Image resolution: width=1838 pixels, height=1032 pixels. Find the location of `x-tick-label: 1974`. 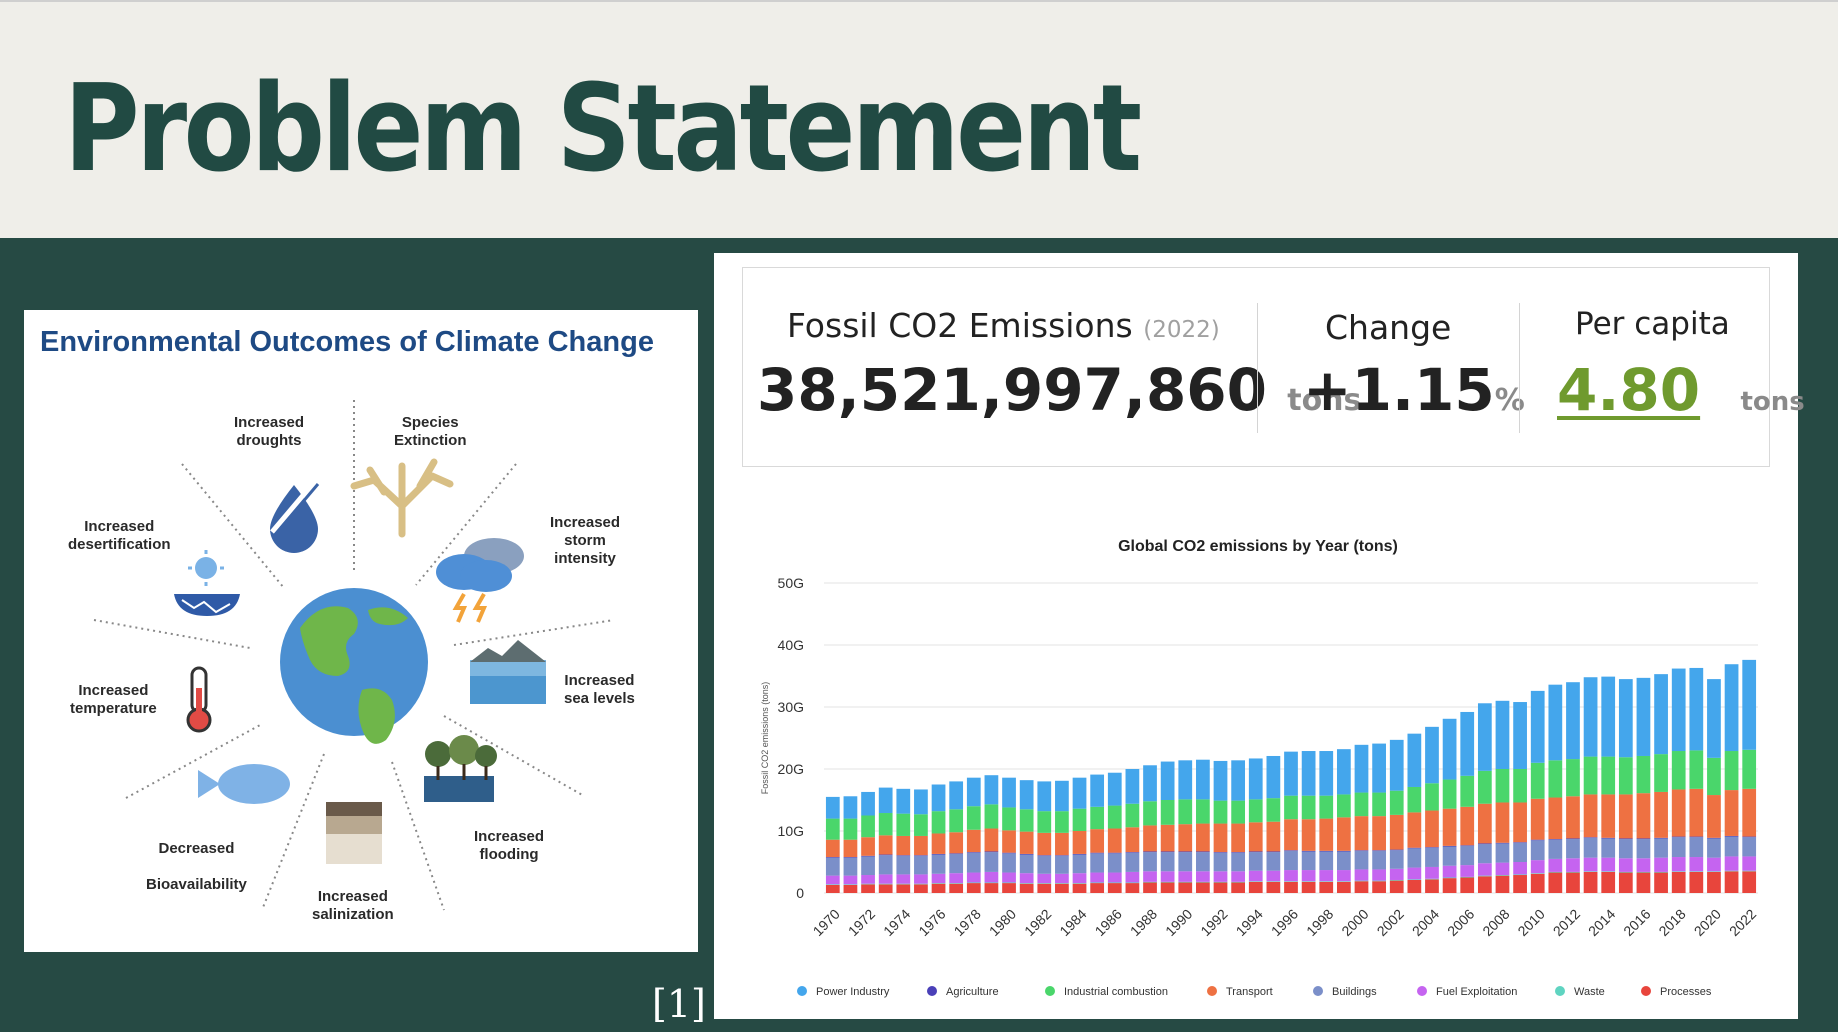

x-tick-label: 1974 is located at coordinates (896, 922).